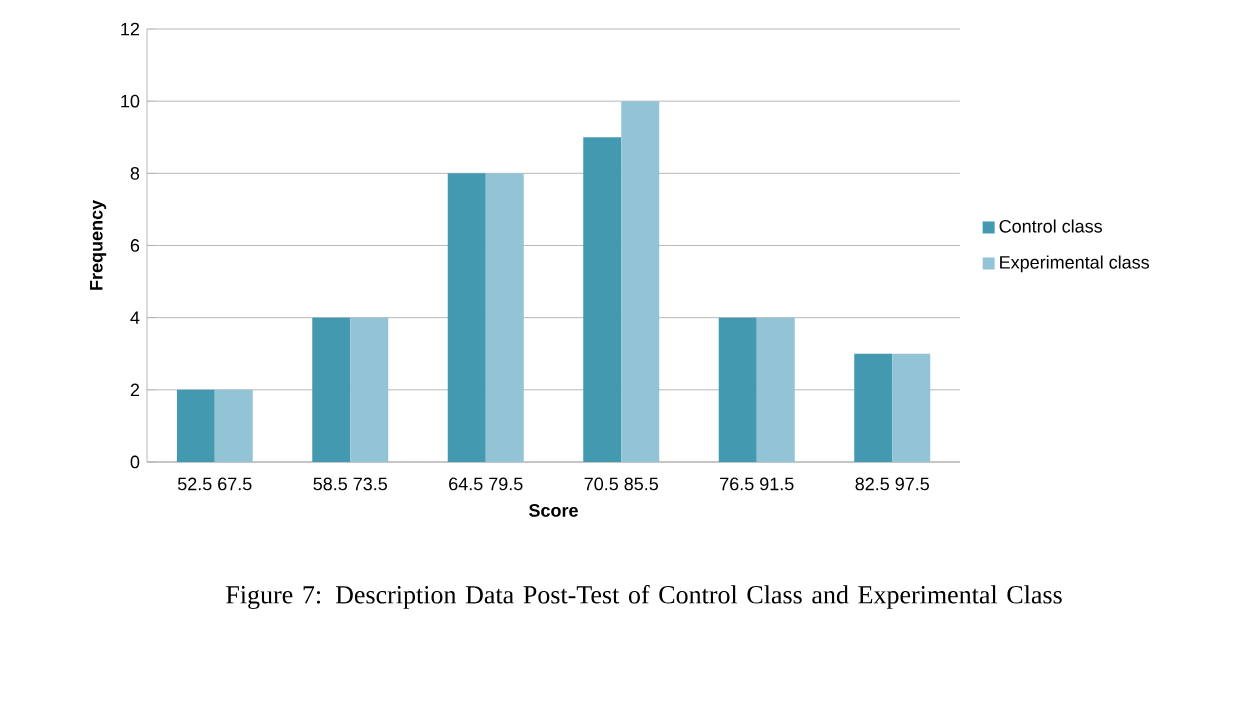  What do you see at coordinates (135, 390) in the screenshot?
I see `y-tick-label: 2` at bounding box center [135, 390].